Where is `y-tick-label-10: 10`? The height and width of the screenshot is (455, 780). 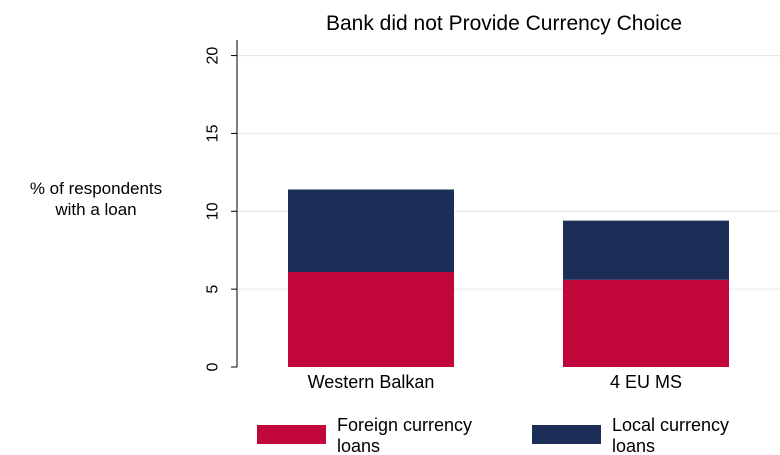 y-tick-label-10: 10 is located at coordinates (213, 211).